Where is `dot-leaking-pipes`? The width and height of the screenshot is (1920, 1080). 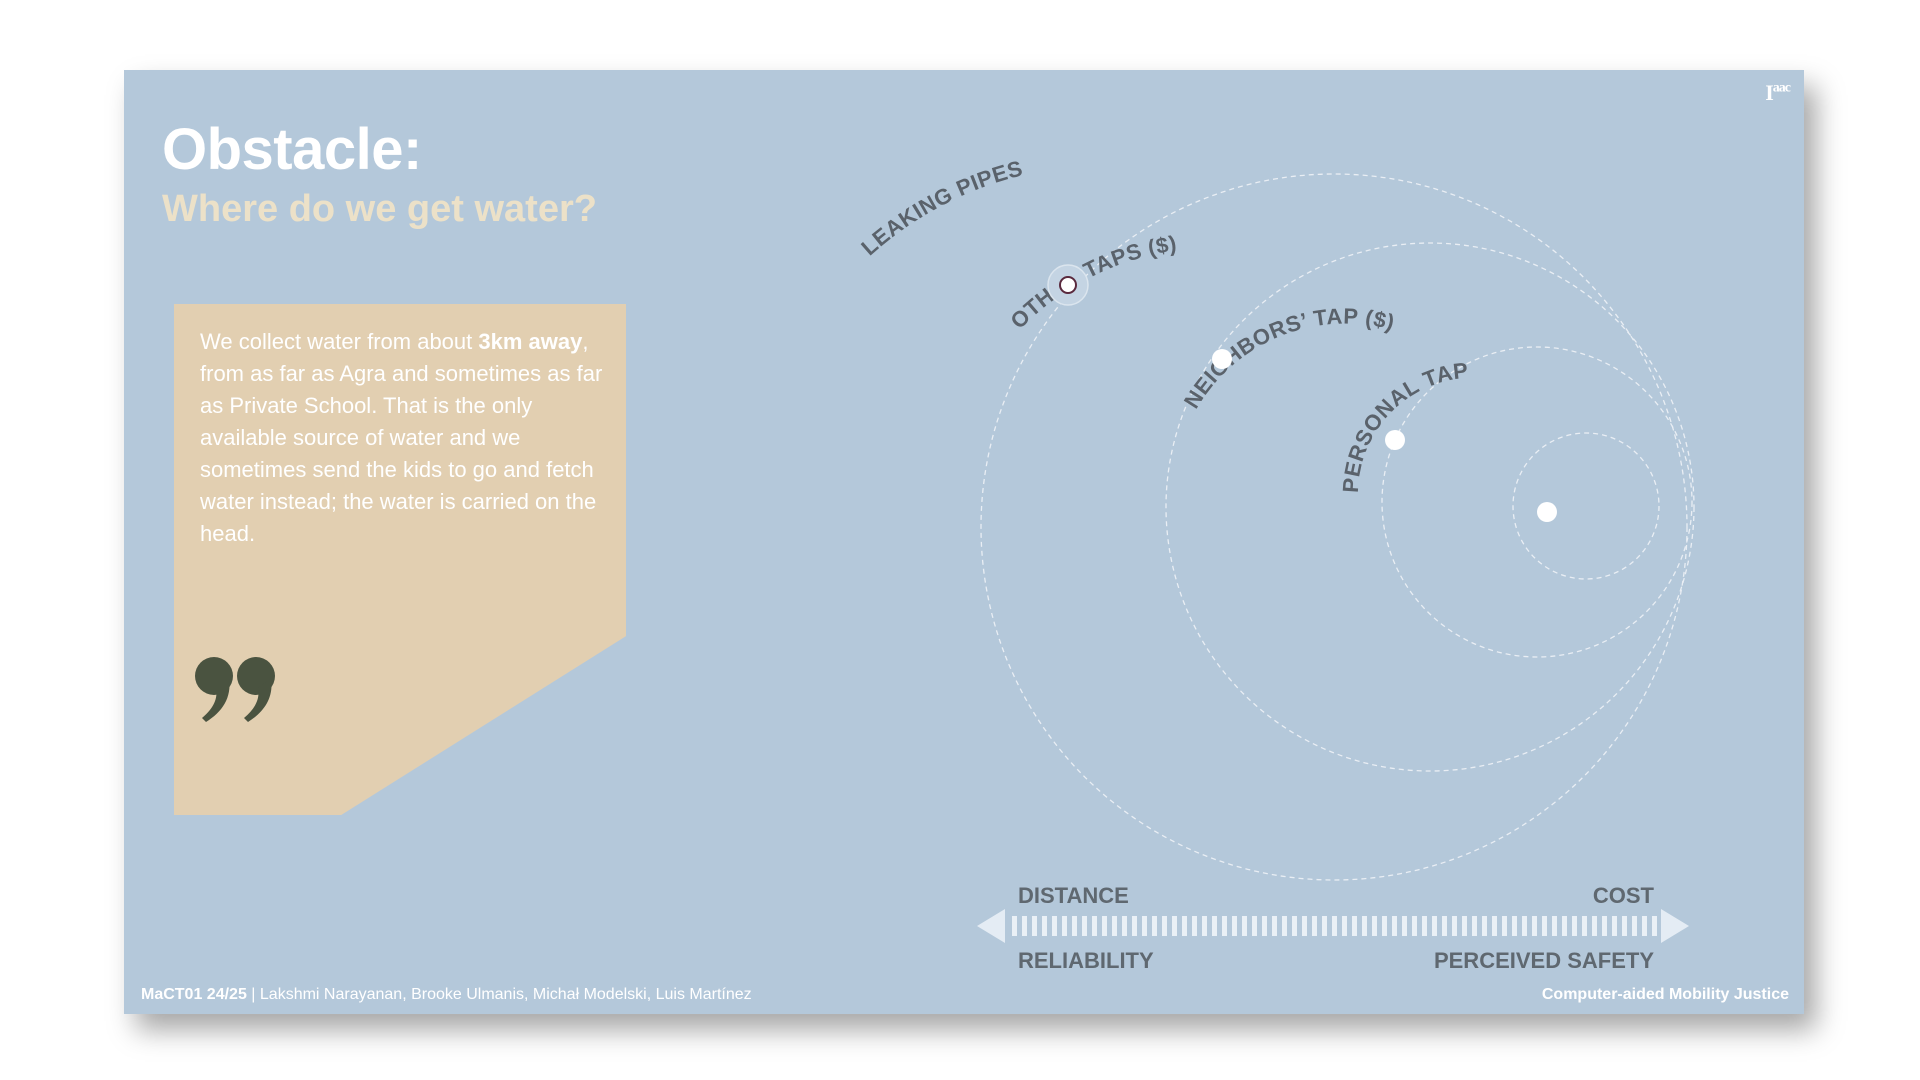 dot-leaking-pipes is located at coordinates (1068, 285).